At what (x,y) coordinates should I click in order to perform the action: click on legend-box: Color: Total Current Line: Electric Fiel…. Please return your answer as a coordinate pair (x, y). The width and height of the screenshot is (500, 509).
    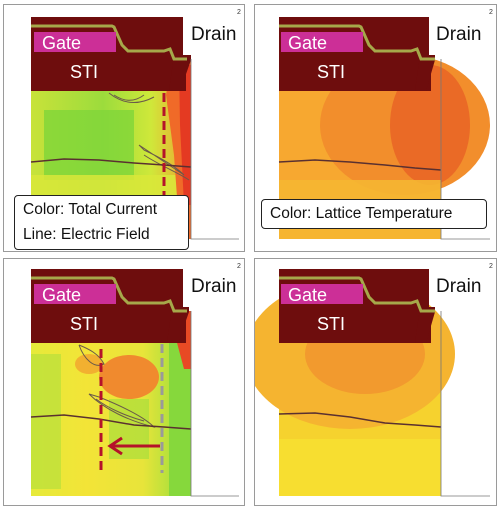
    Looking at the image, I should click on (101, 222).